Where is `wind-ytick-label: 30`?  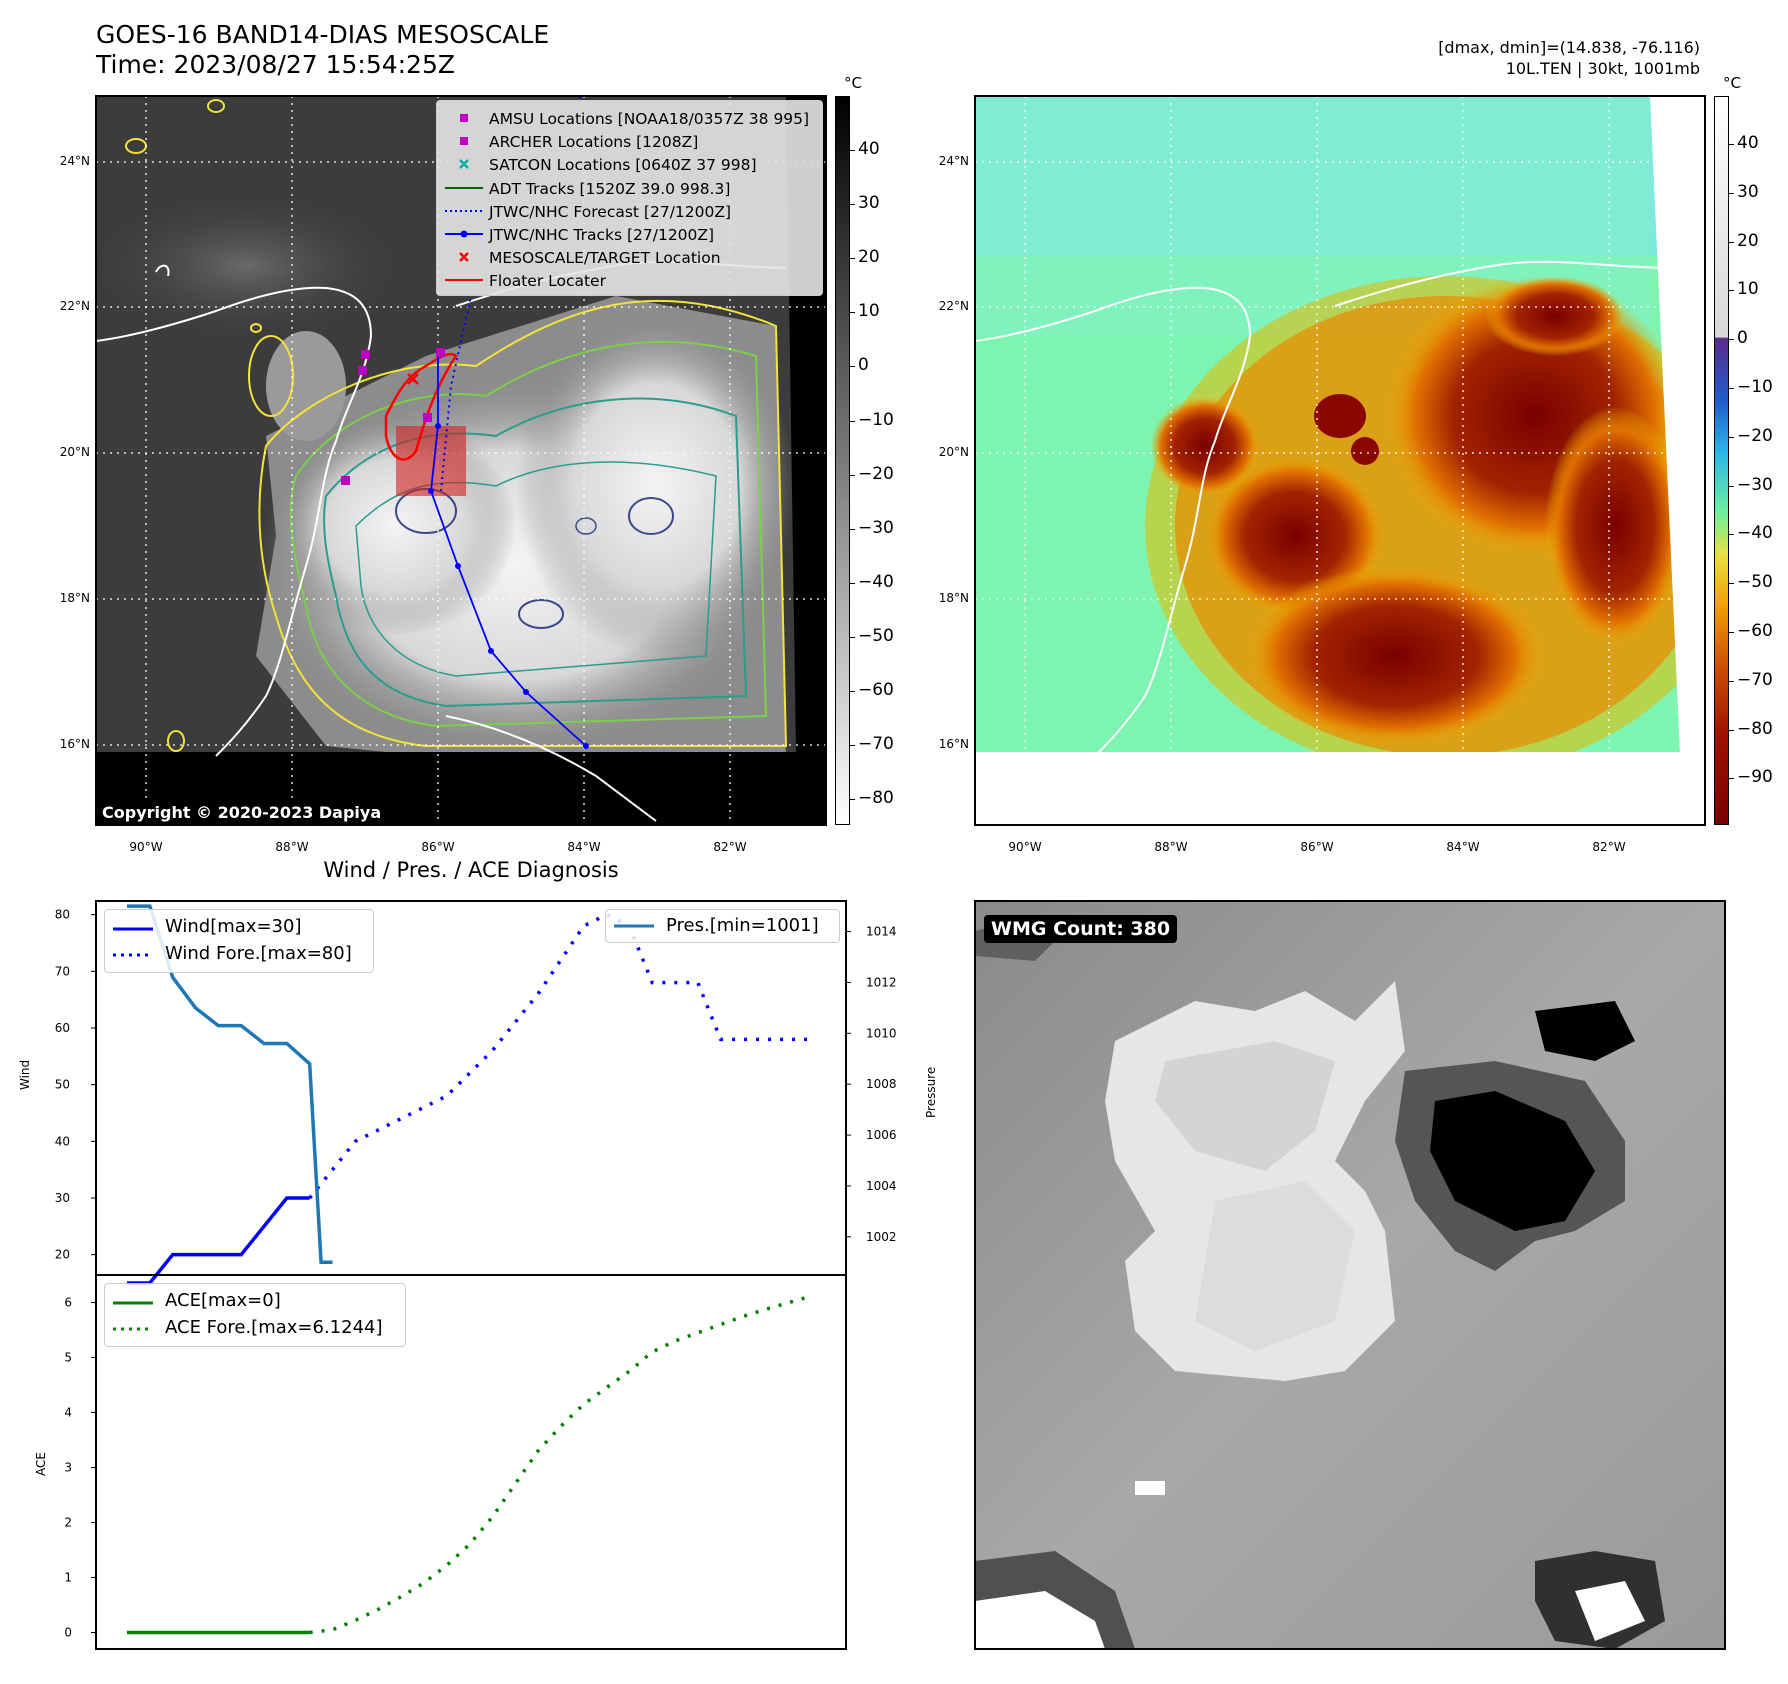 wind-ytick-label: 30 is located at coordinates (62, 1198).